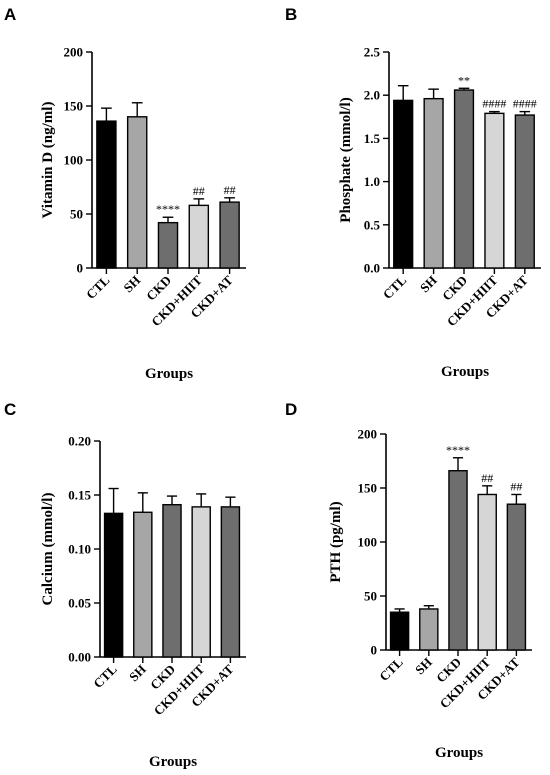 The image size is (550, 775). I want to click on panel-letter: C, so click(10, 409).